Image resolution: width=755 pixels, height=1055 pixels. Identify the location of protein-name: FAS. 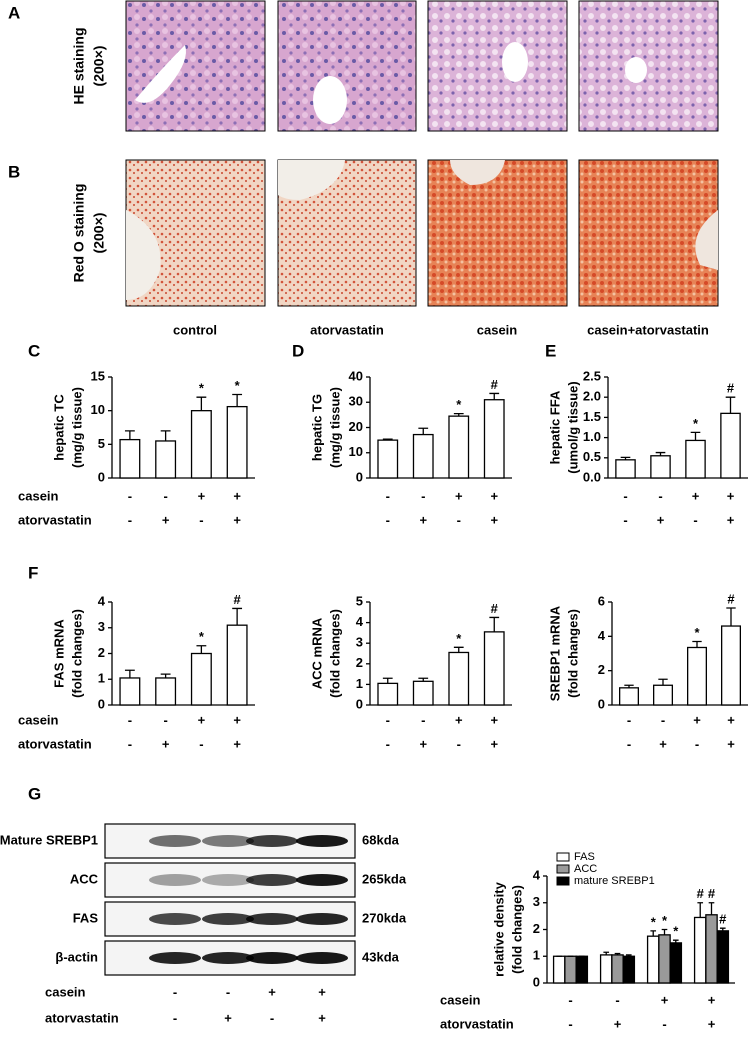
(86, 917).